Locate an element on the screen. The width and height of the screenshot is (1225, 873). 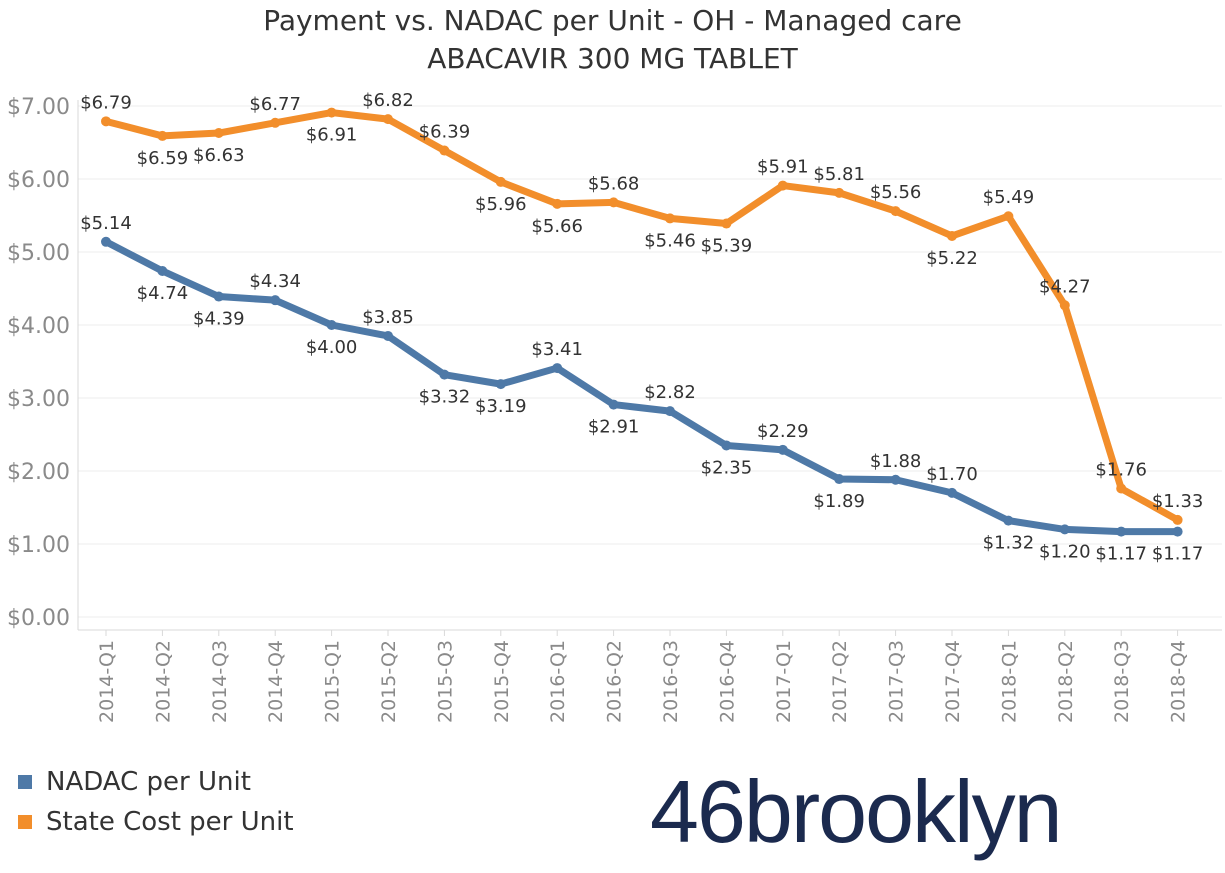
series-1-label-15: $5.22 is located at coordinates (952, 258).